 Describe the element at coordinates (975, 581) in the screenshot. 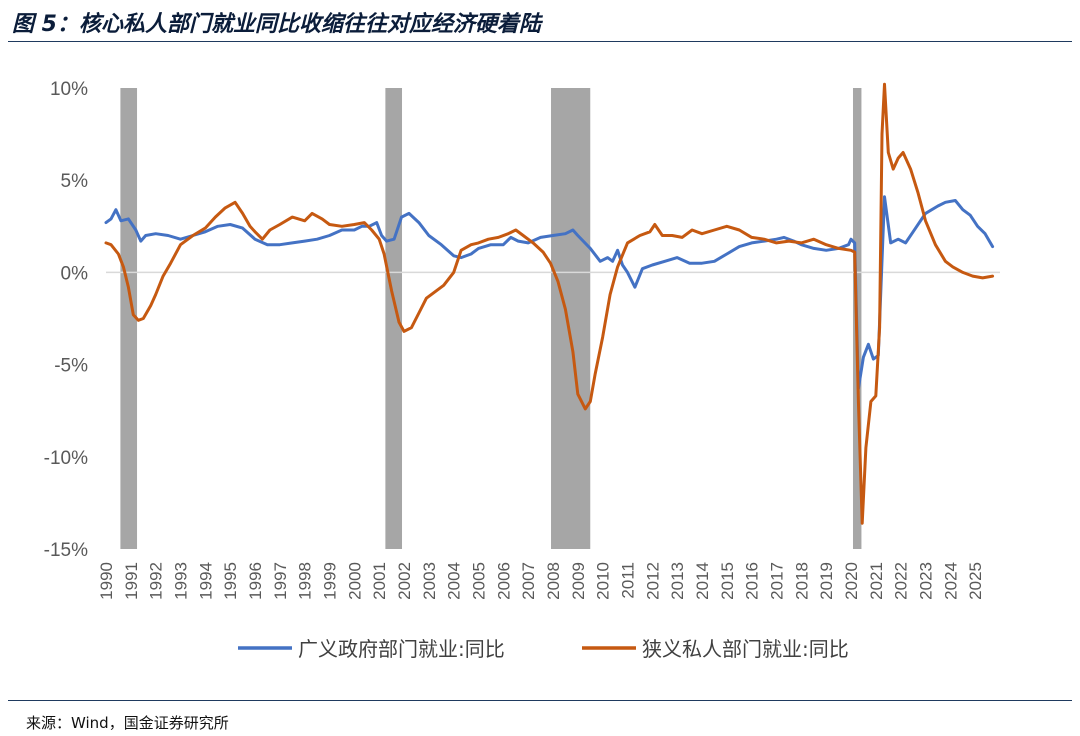

I see `x-tick-label: 2025` at that location.